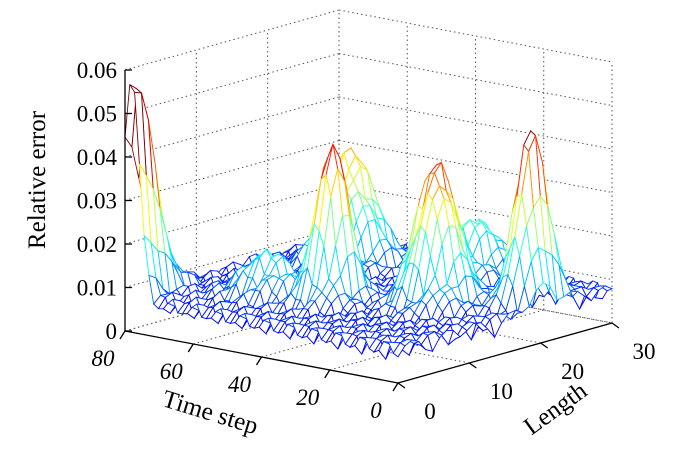 This screenshot has width=700, height=463. What do you see at coordinates (97, 201) in the screenshot?
I see `z-tick-label: 0.03` at bounding box center [97, 201].